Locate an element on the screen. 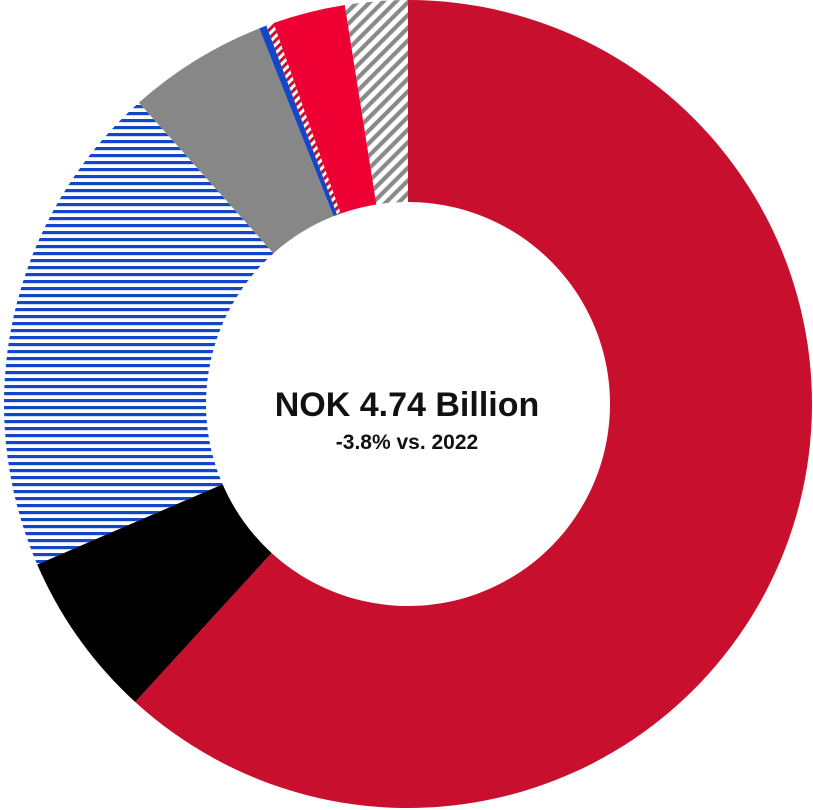 The width and height of the screenshot is (813, 810). center-title: NOK 4.74 Billion is located at coordinates (407, 405).